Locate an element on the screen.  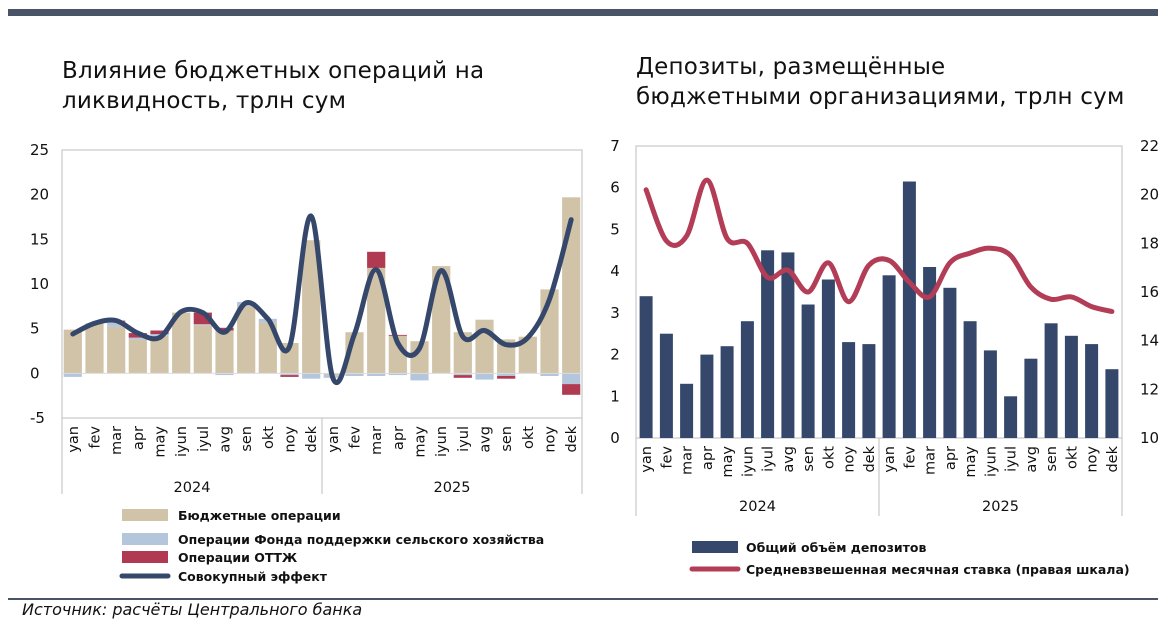
source-note: Источник: расчёты Центрального банка is located at coordinates (192, 609).